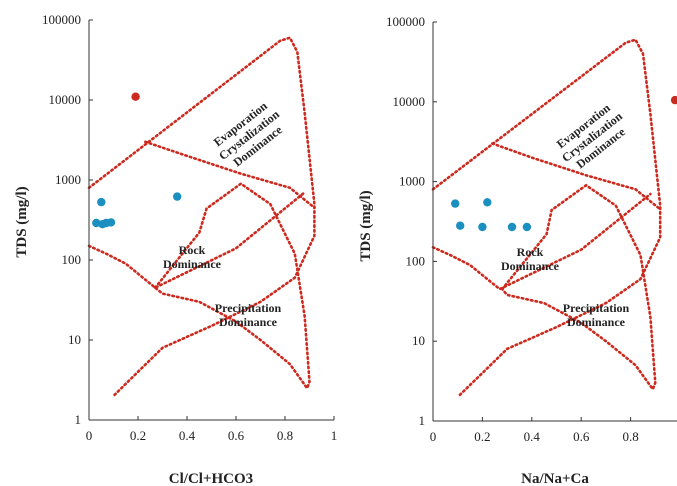 This screenshot has height=486, width=677. What do you see at coordinates (555, 478) in the screenshot?
I see `x-axis-title: Na/Na+Ca` at bounding box center [555, 478].